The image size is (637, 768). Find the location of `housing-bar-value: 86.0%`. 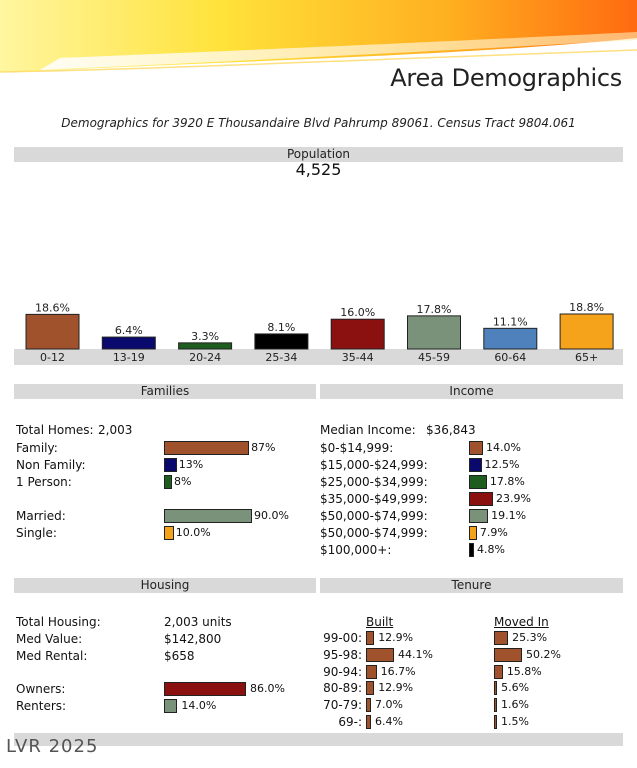

housing-bar-value: 86.0% is located at coordinates (267, 688).